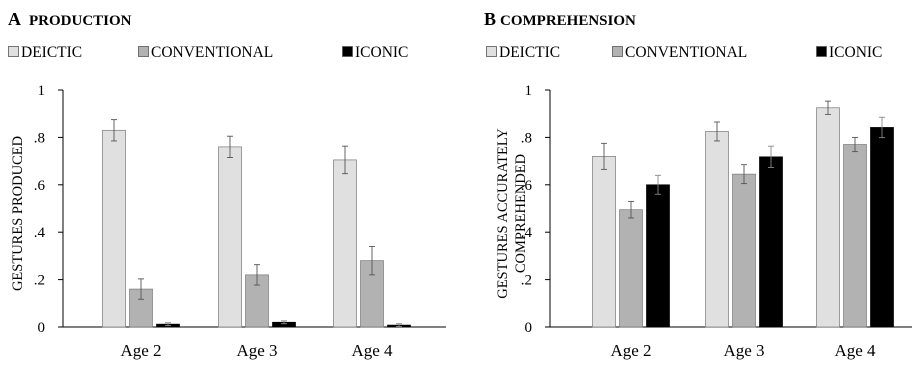 The height and width of the screenshot is (365, 915). What do you see at coordinates (18, 213) in the screenshot?
I see `y-axis-label: GESTURES PRODUCED` at bounding box center [18, 213].